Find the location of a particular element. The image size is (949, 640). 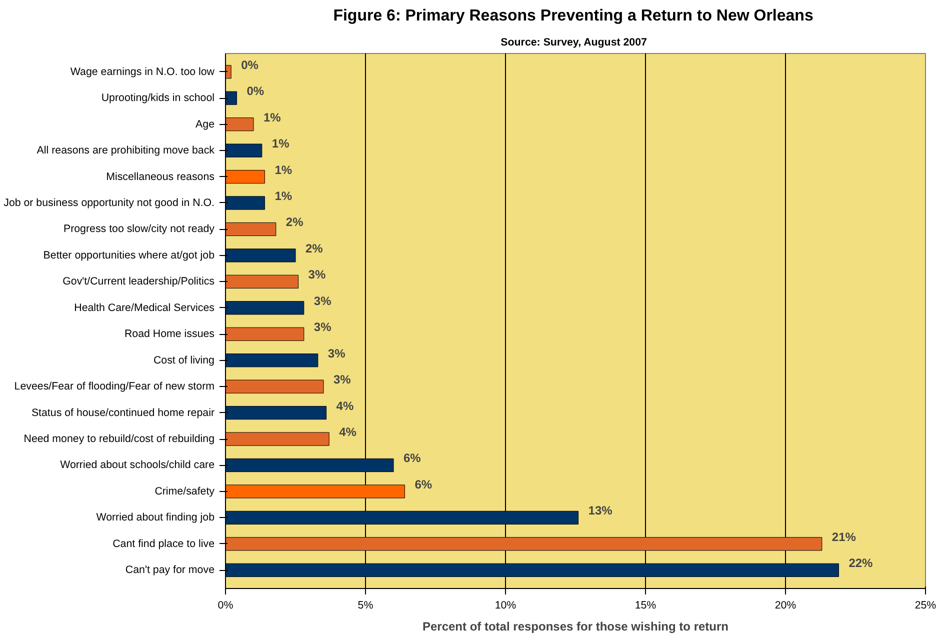

y-tick-label: Status of house/continued home repair is located at coordinates (123, 412).